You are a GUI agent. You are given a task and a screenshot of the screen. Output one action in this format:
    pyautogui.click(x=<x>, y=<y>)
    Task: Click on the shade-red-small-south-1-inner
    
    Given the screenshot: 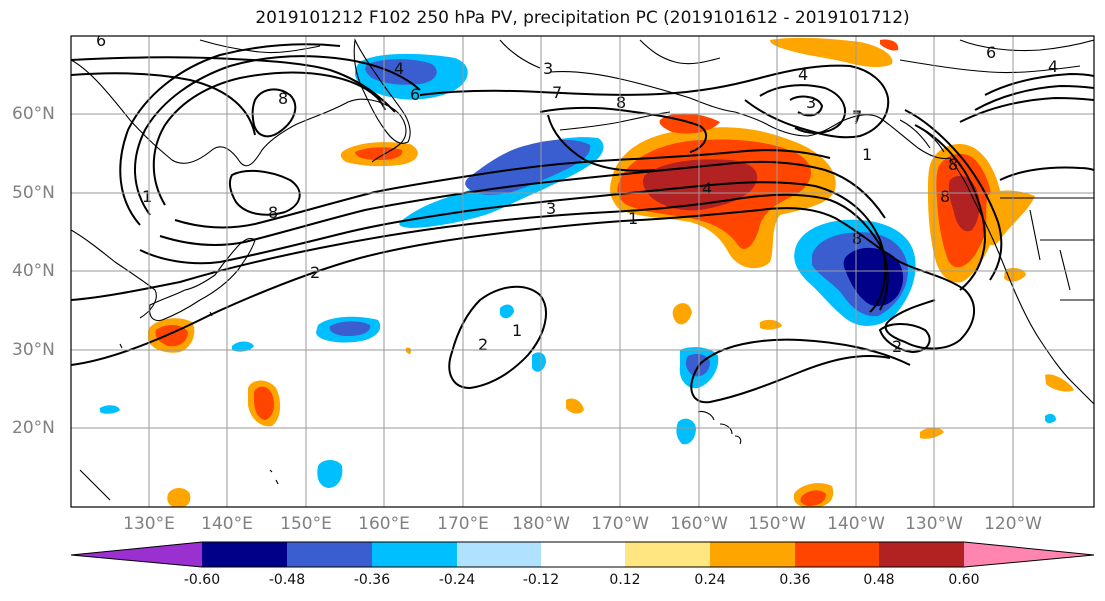 What is the action you would take?
    pyautogui.click(x=264, y=403)
    